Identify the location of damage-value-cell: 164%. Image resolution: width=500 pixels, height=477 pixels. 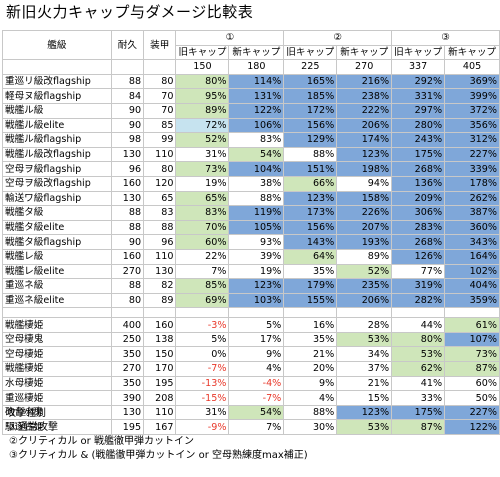
(472, 256).